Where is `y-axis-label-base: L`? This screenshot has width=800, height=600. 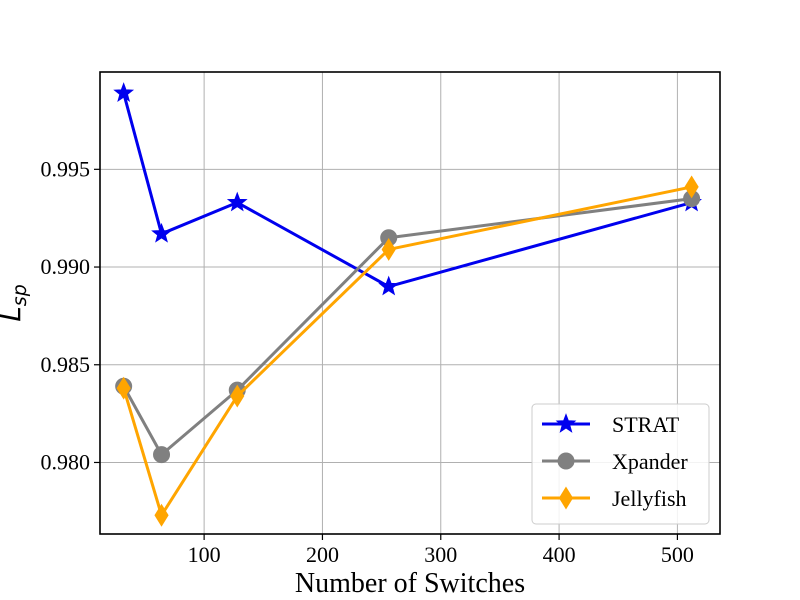 y-axis-label-base: L is located at coordinates (13, 314).